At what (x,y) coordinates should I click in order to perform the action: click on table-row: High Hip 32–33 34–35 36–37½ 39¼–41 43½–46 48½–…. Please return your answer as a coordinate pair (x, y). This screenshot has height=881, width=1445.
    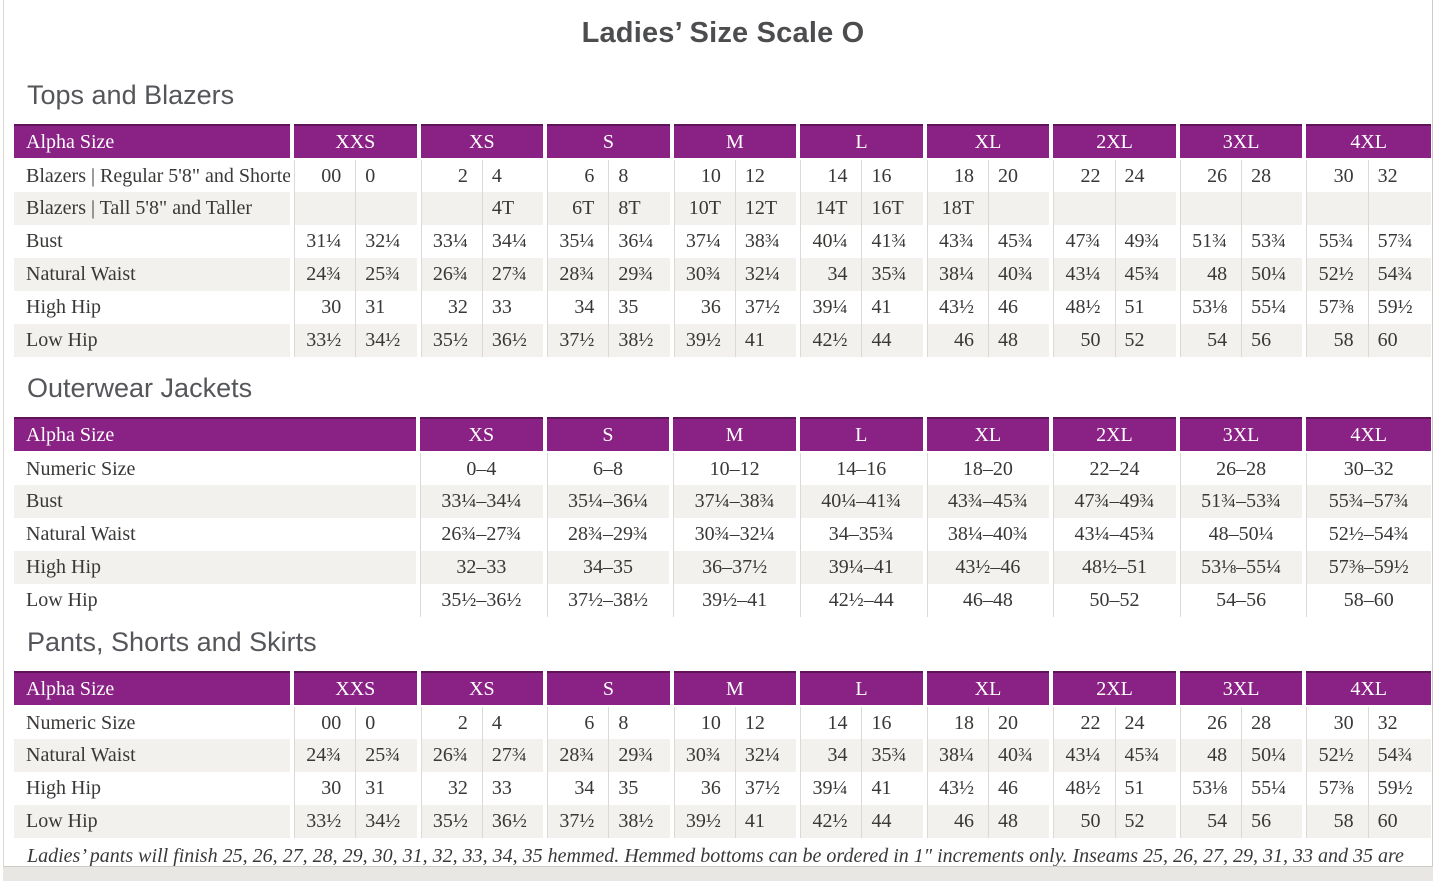
    Looking at the image, I should click on (722, 567).